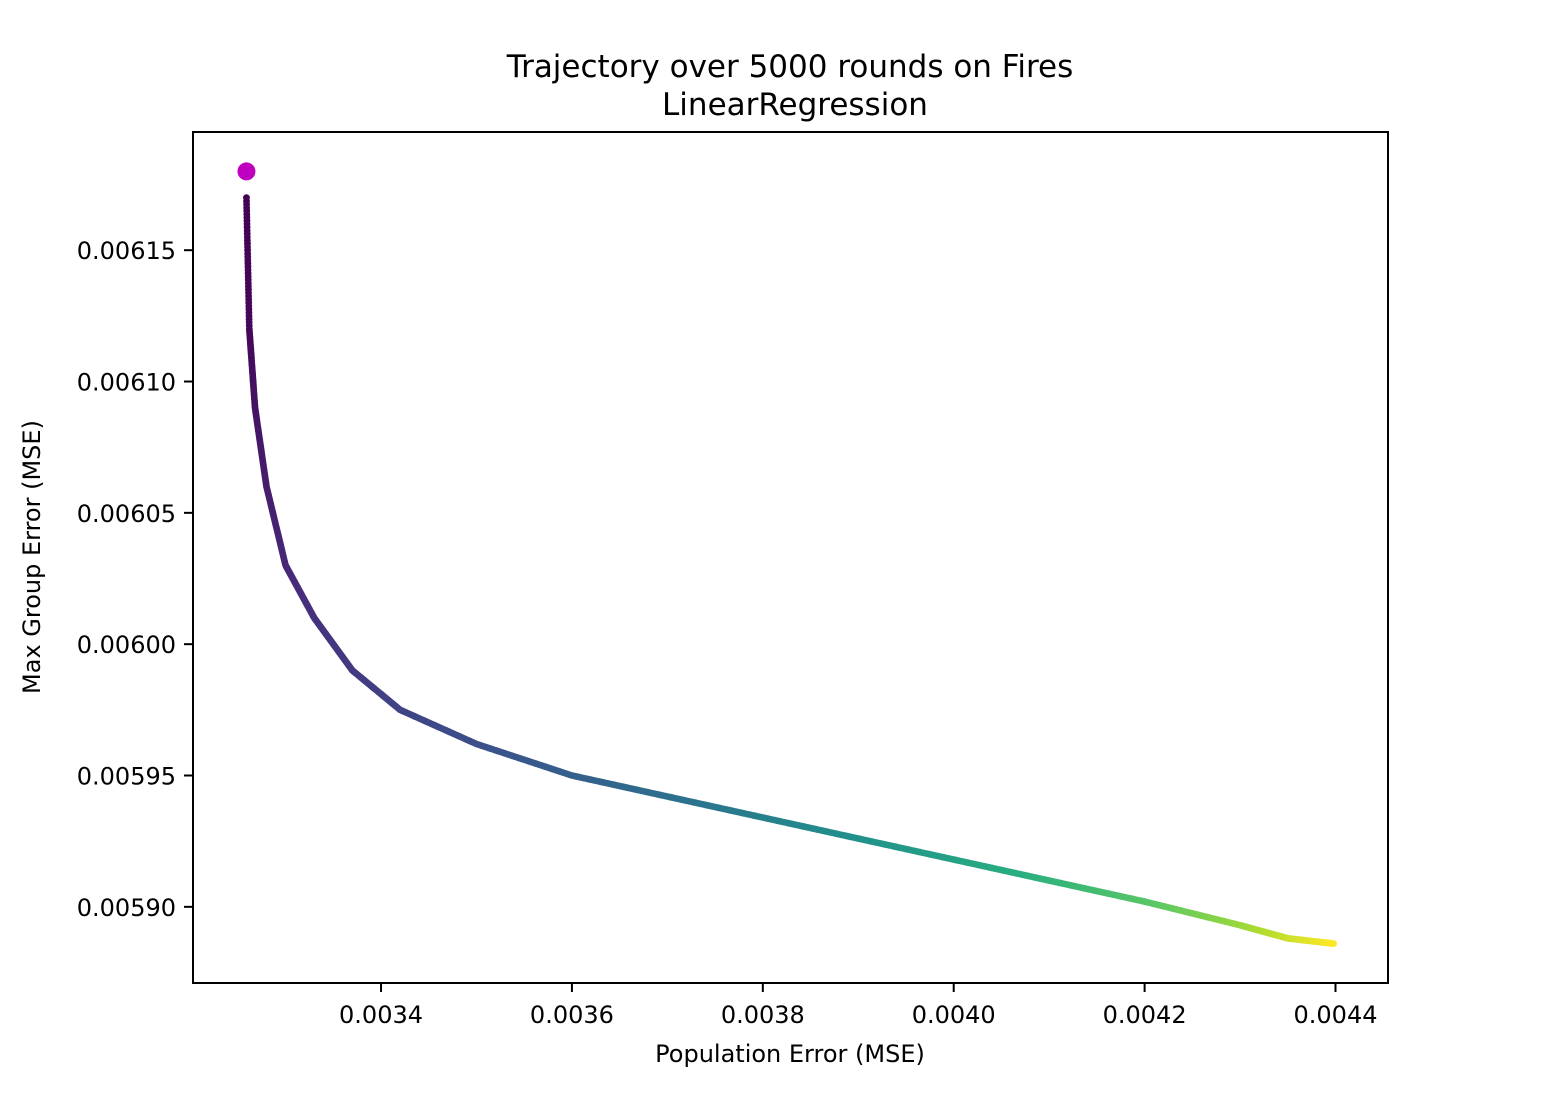 Image resolution: width=1542 pixels, height=1104 pixels. I want to click on x-tick-label: 0.0044, so click(1336, 1015).